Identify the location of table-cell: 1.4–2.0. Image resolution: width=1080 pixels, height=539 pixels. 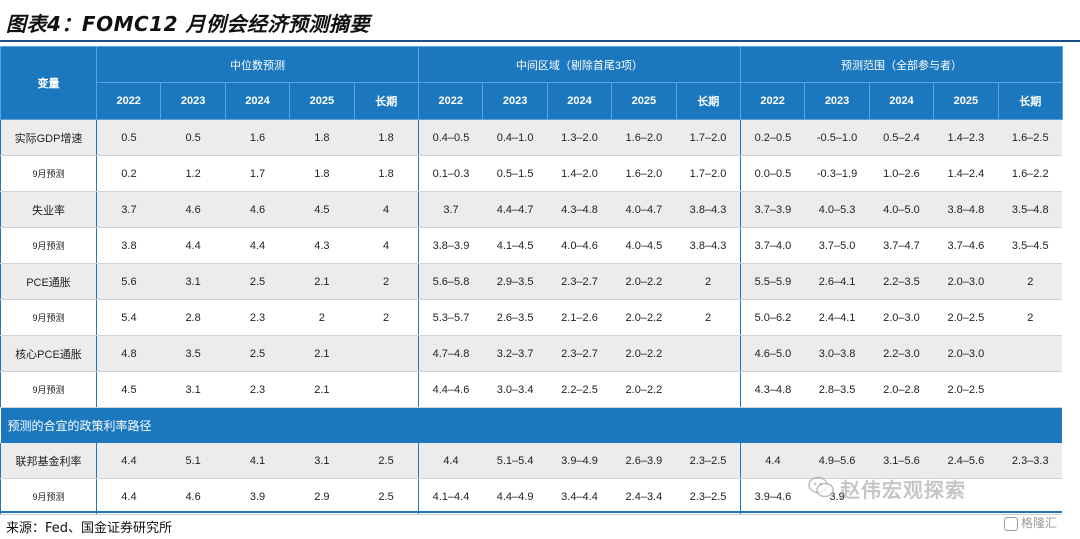
(579, 173).